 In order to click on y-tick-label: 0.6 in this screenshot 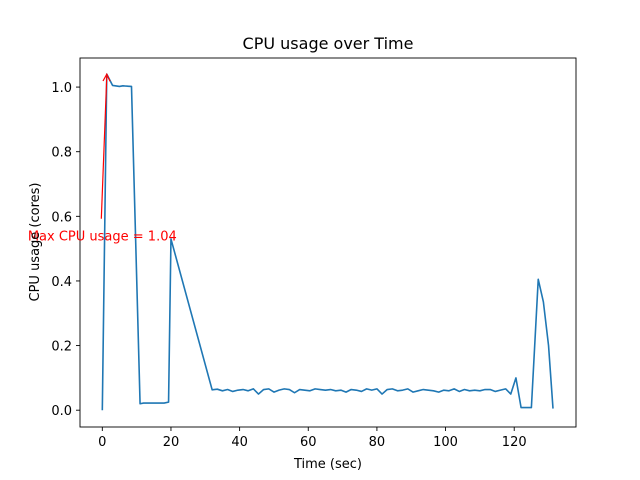, I will do `click(61, 217)`.